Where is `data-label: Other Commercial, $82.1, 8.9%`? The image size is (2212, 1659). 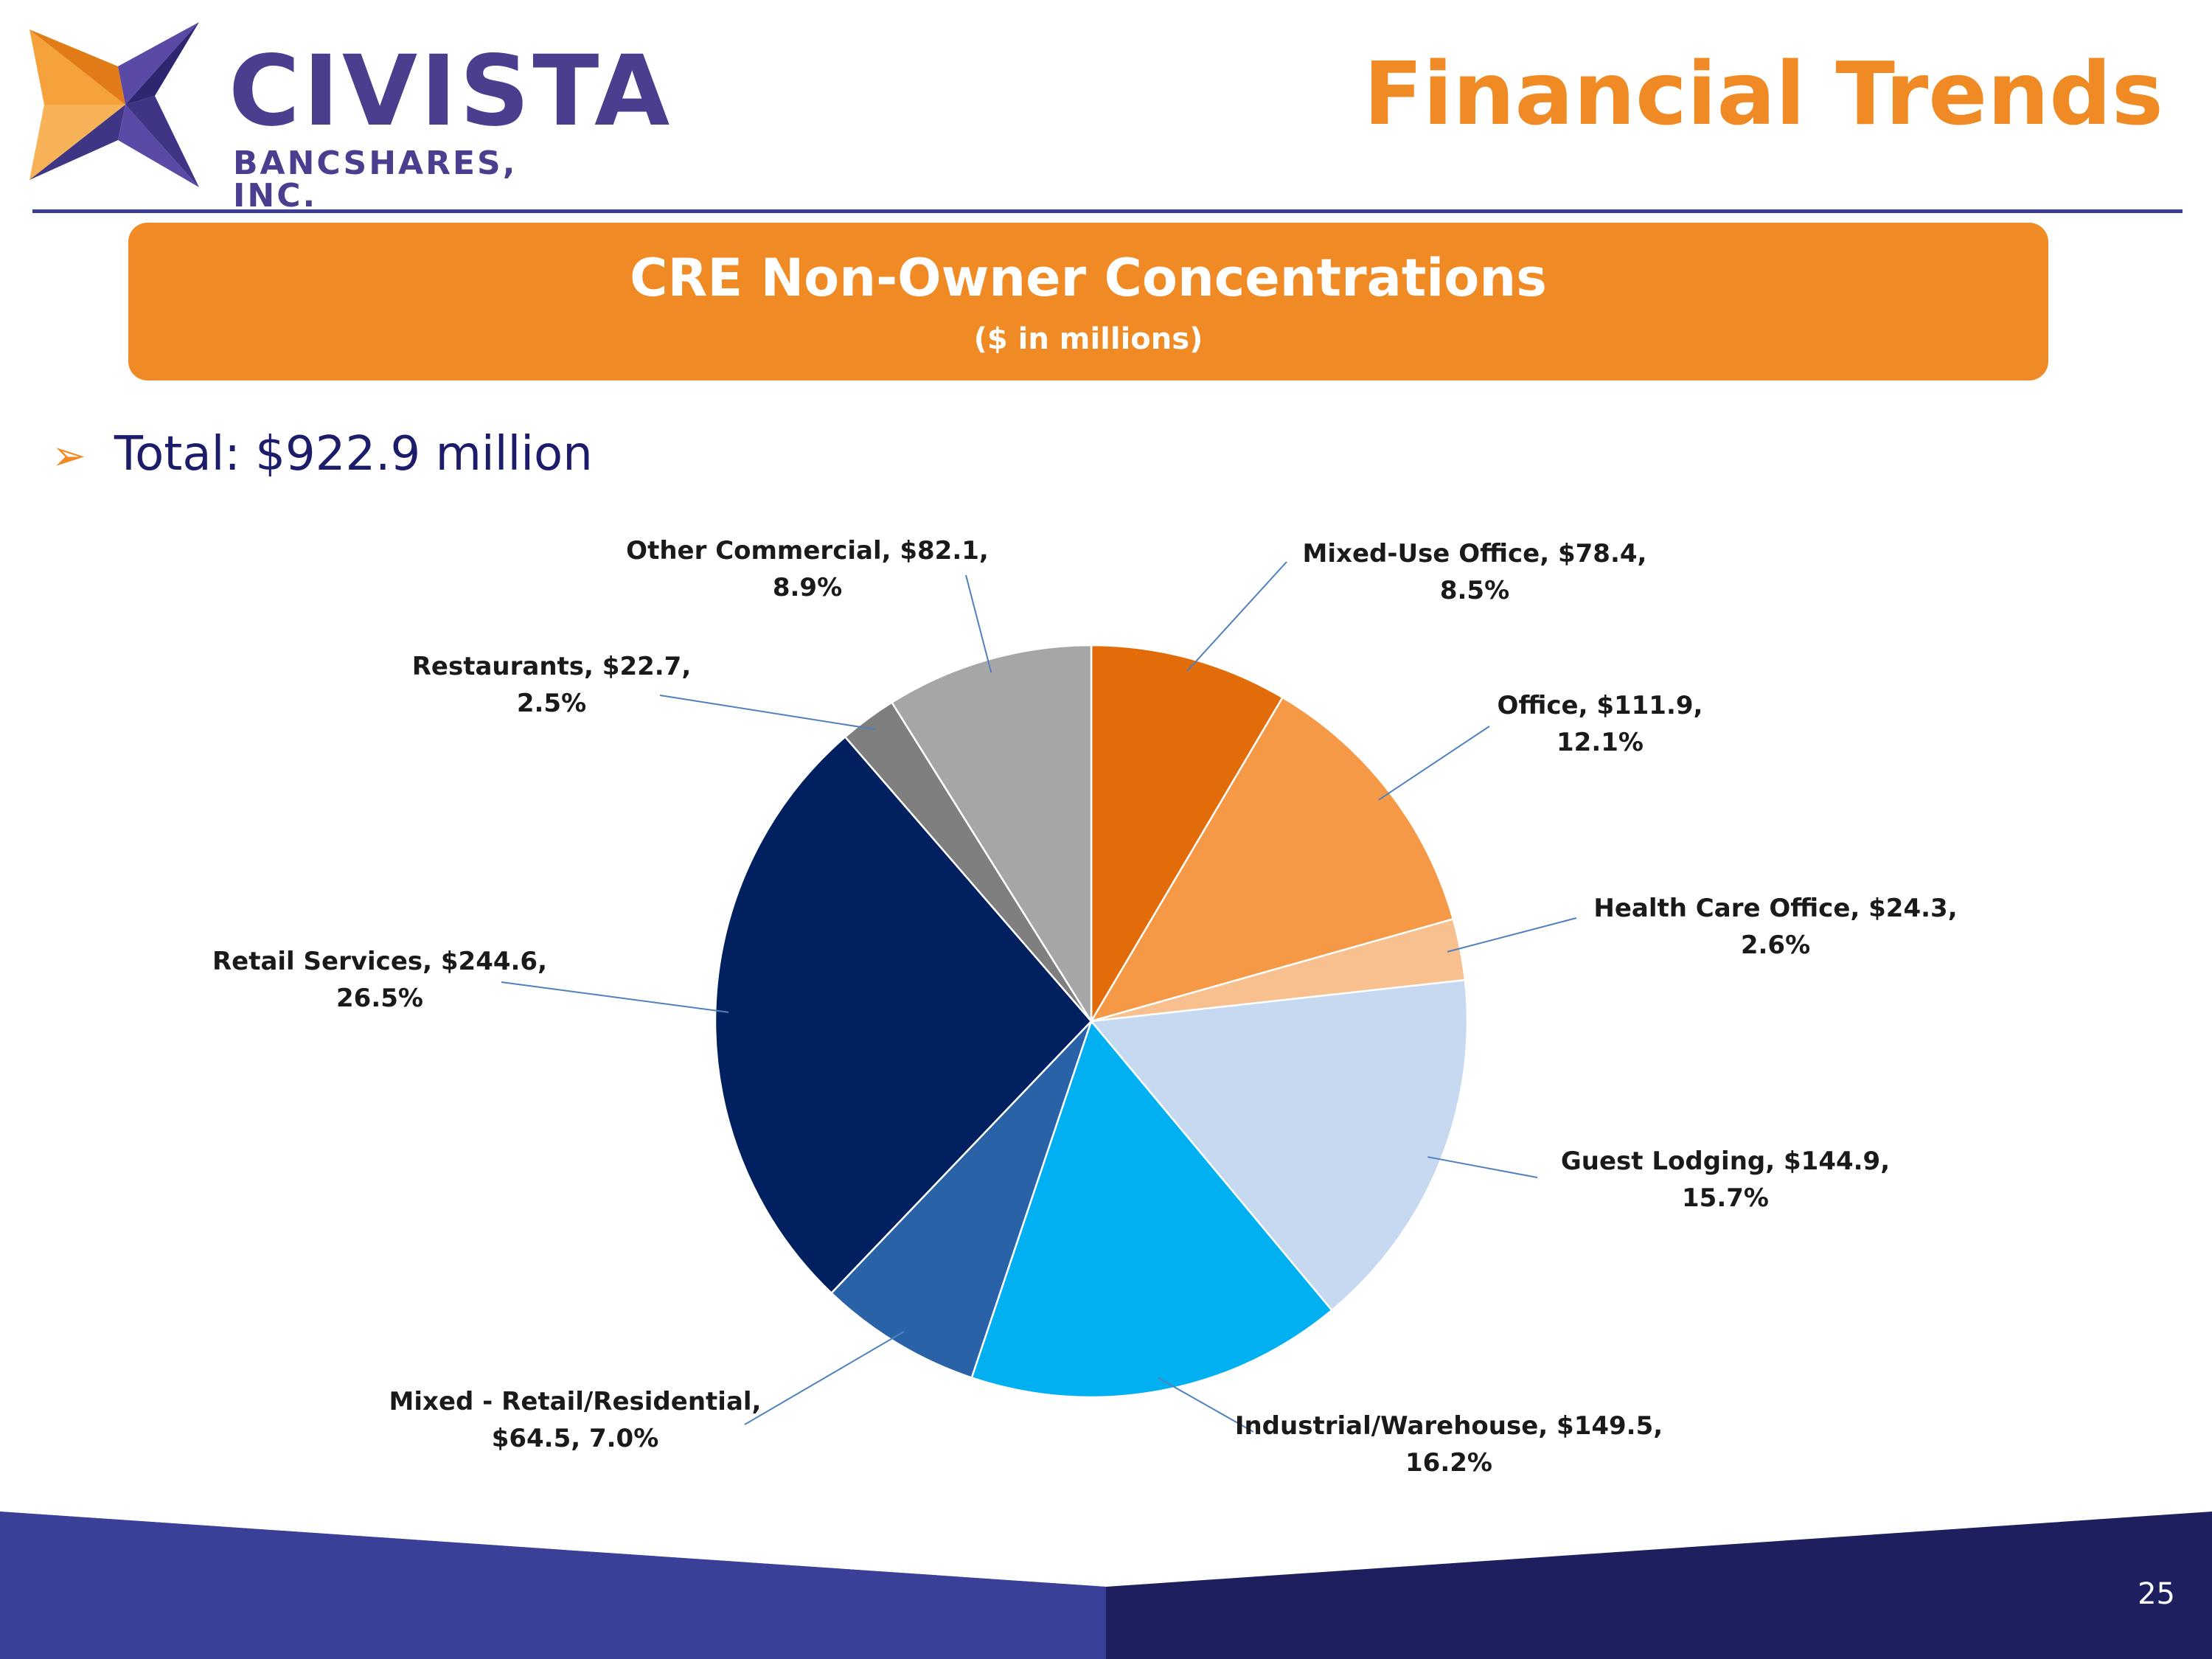 data-label: Other Commercial, $82.1, 8.9% is located at coordinates (807, 569).